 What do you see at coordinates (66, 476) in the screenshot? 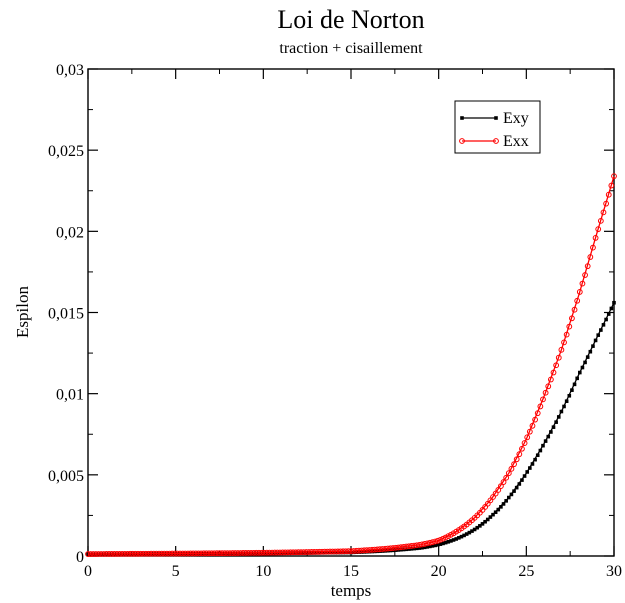
I see `y-tick-label: 0,005` at bounding box center [66, 476].